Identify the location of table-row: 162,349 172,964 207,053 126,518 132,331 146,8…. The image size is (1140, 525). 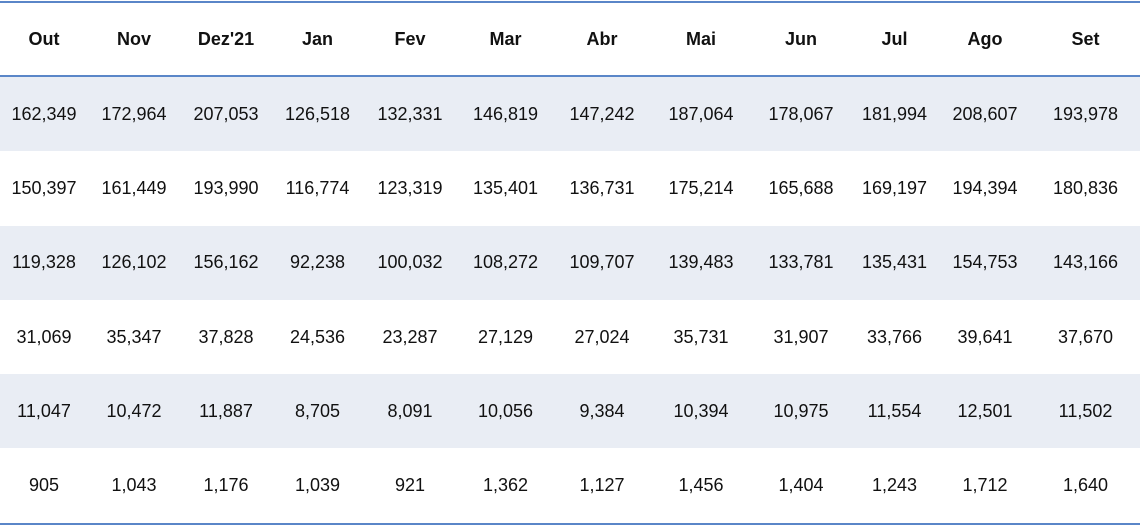
(570, 114).